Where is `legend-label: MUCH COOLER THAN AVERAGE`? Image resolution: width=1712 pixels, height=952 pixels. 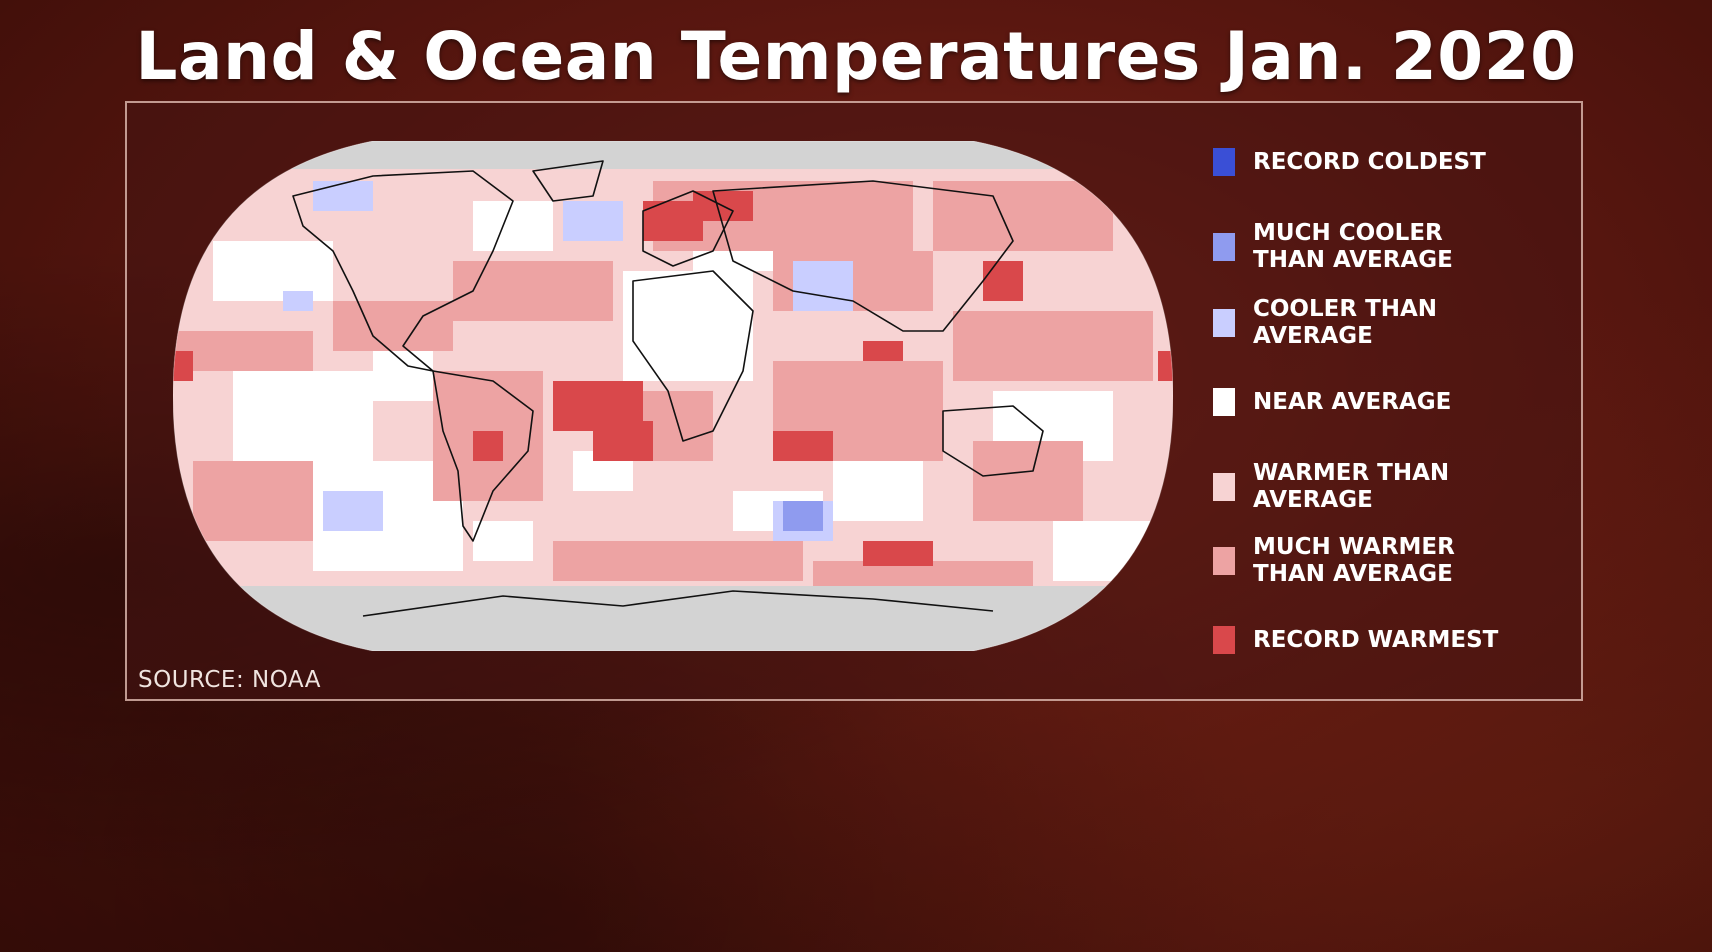 legend-label: MUCH COOLER THAN AVERAGE is located at coordinates (1353, 246).